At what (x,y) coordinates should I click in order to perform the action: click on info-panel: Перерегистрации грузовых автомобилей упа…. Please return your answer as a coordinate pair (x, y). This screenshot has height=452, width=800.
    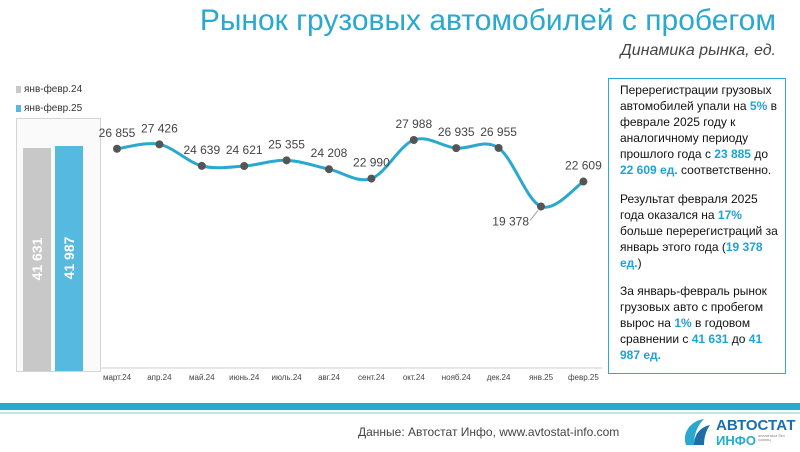
    Looking at the image, I should click on (697, 226).